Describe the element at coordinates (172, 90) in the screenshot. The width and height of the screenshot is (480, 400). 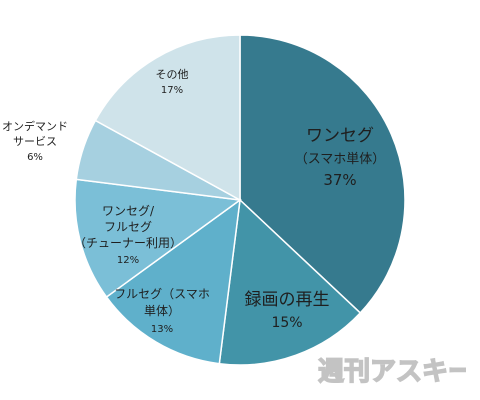
I see `slice-percent: 17%` at that location.